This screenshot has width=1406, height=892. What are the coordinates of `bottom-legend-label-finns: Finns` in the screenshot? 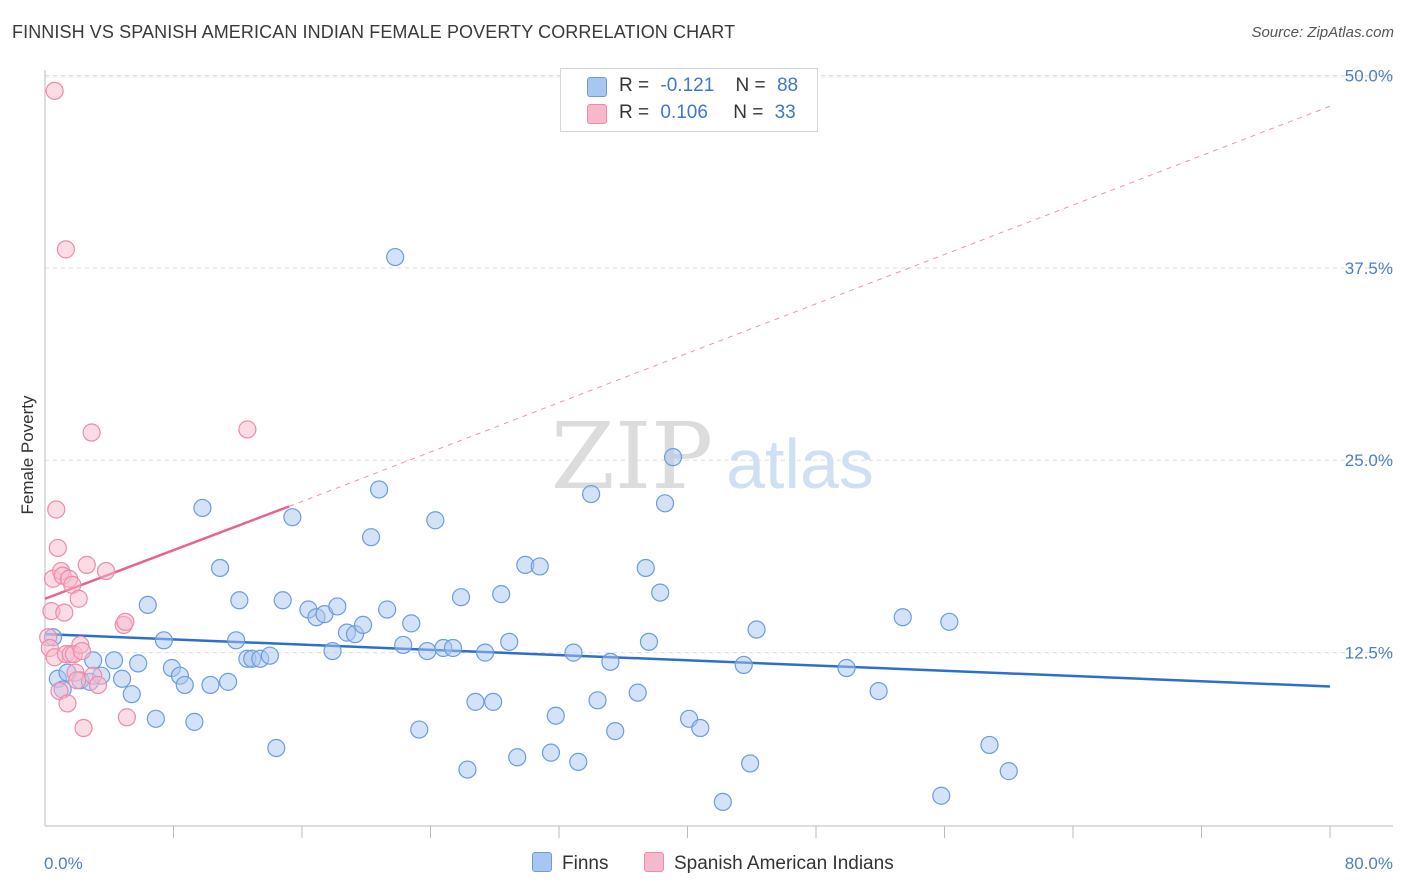 It's located at (585, 863).